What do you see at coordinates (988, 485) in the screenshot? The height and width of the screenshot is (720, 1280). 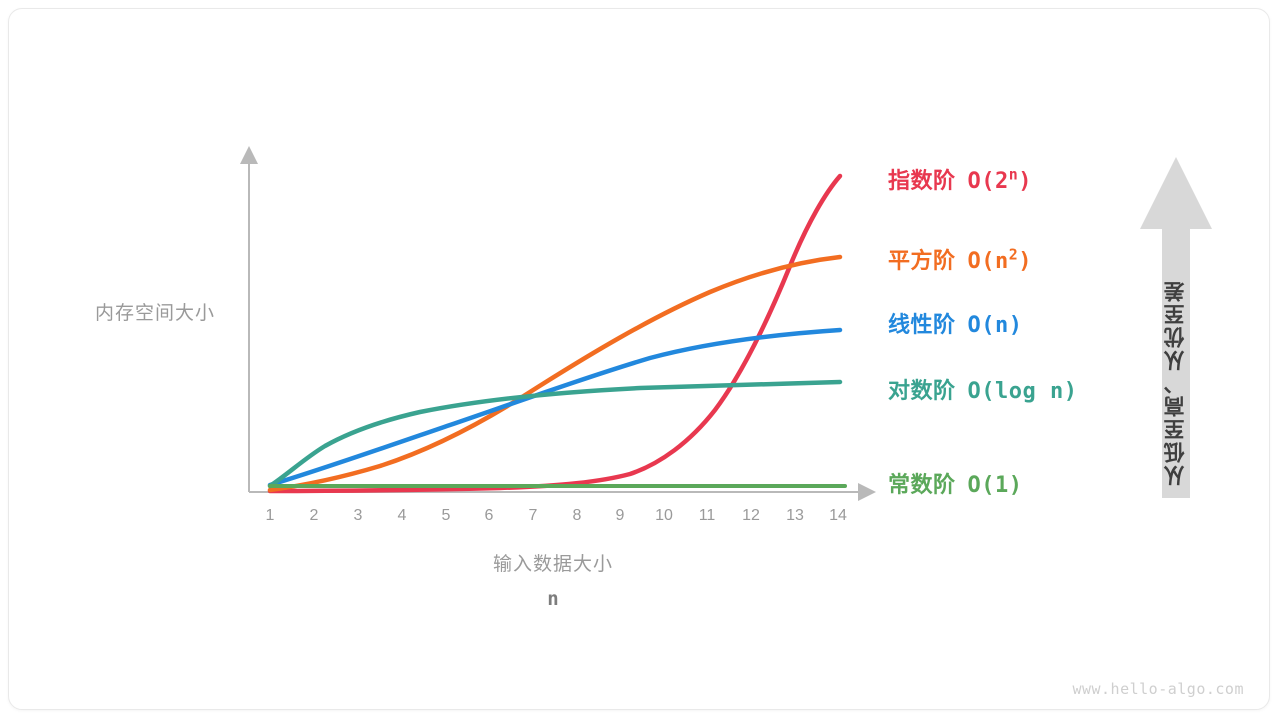 I see `legend-notation-base-constant: O(1` at bounding box center [988, 485].